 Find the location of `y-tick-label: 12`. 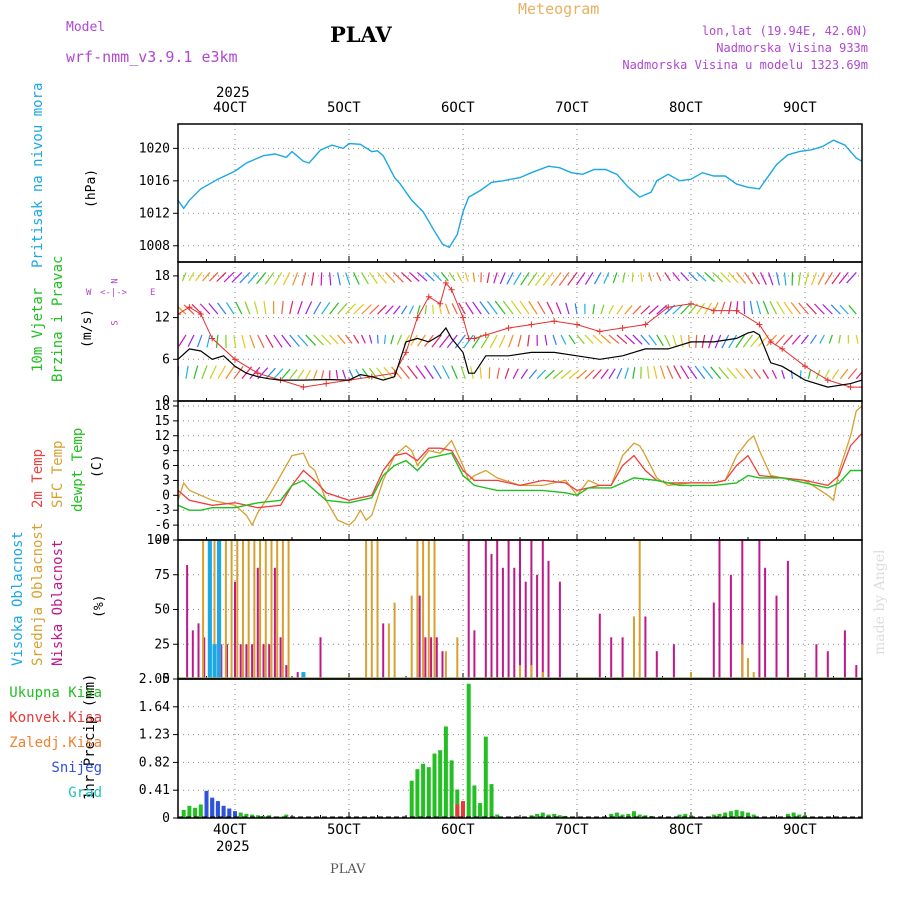

y-tick-label: 12 is located at coordinates (162, 436).